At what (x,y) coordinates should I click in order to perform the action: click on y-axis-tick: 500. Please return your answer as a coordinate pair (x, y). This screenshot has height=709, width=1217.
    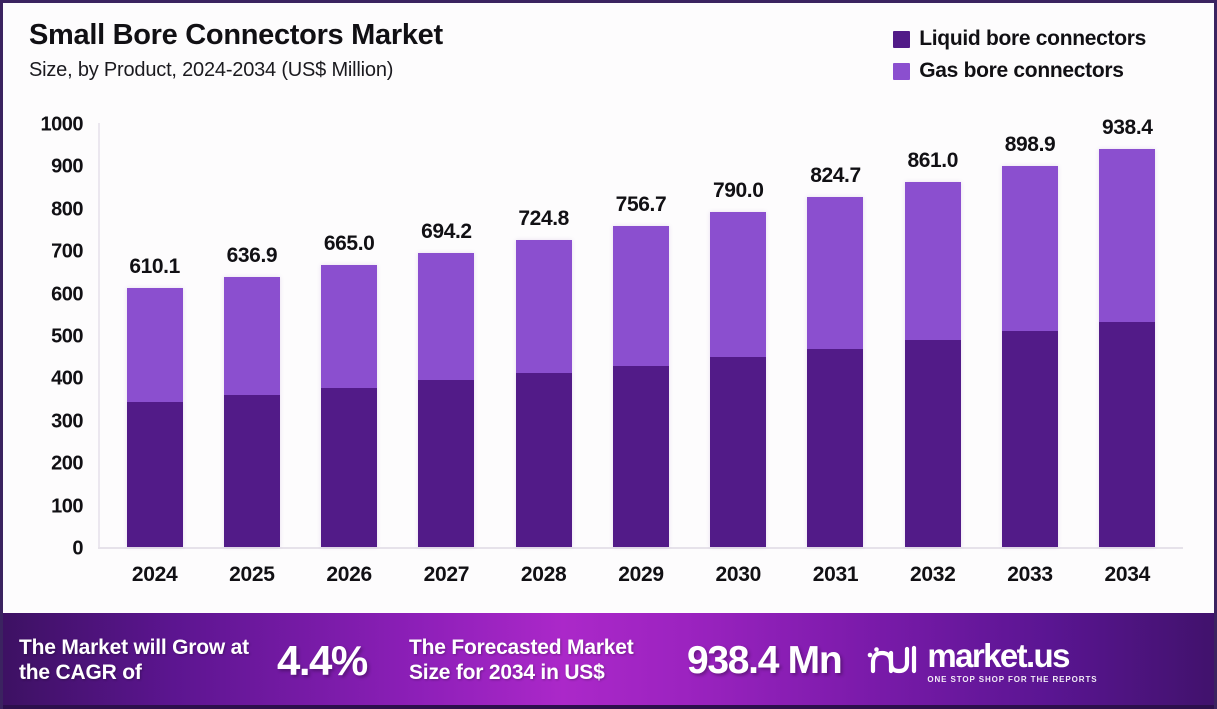
    Looking at the image, I should click on (67, 336).